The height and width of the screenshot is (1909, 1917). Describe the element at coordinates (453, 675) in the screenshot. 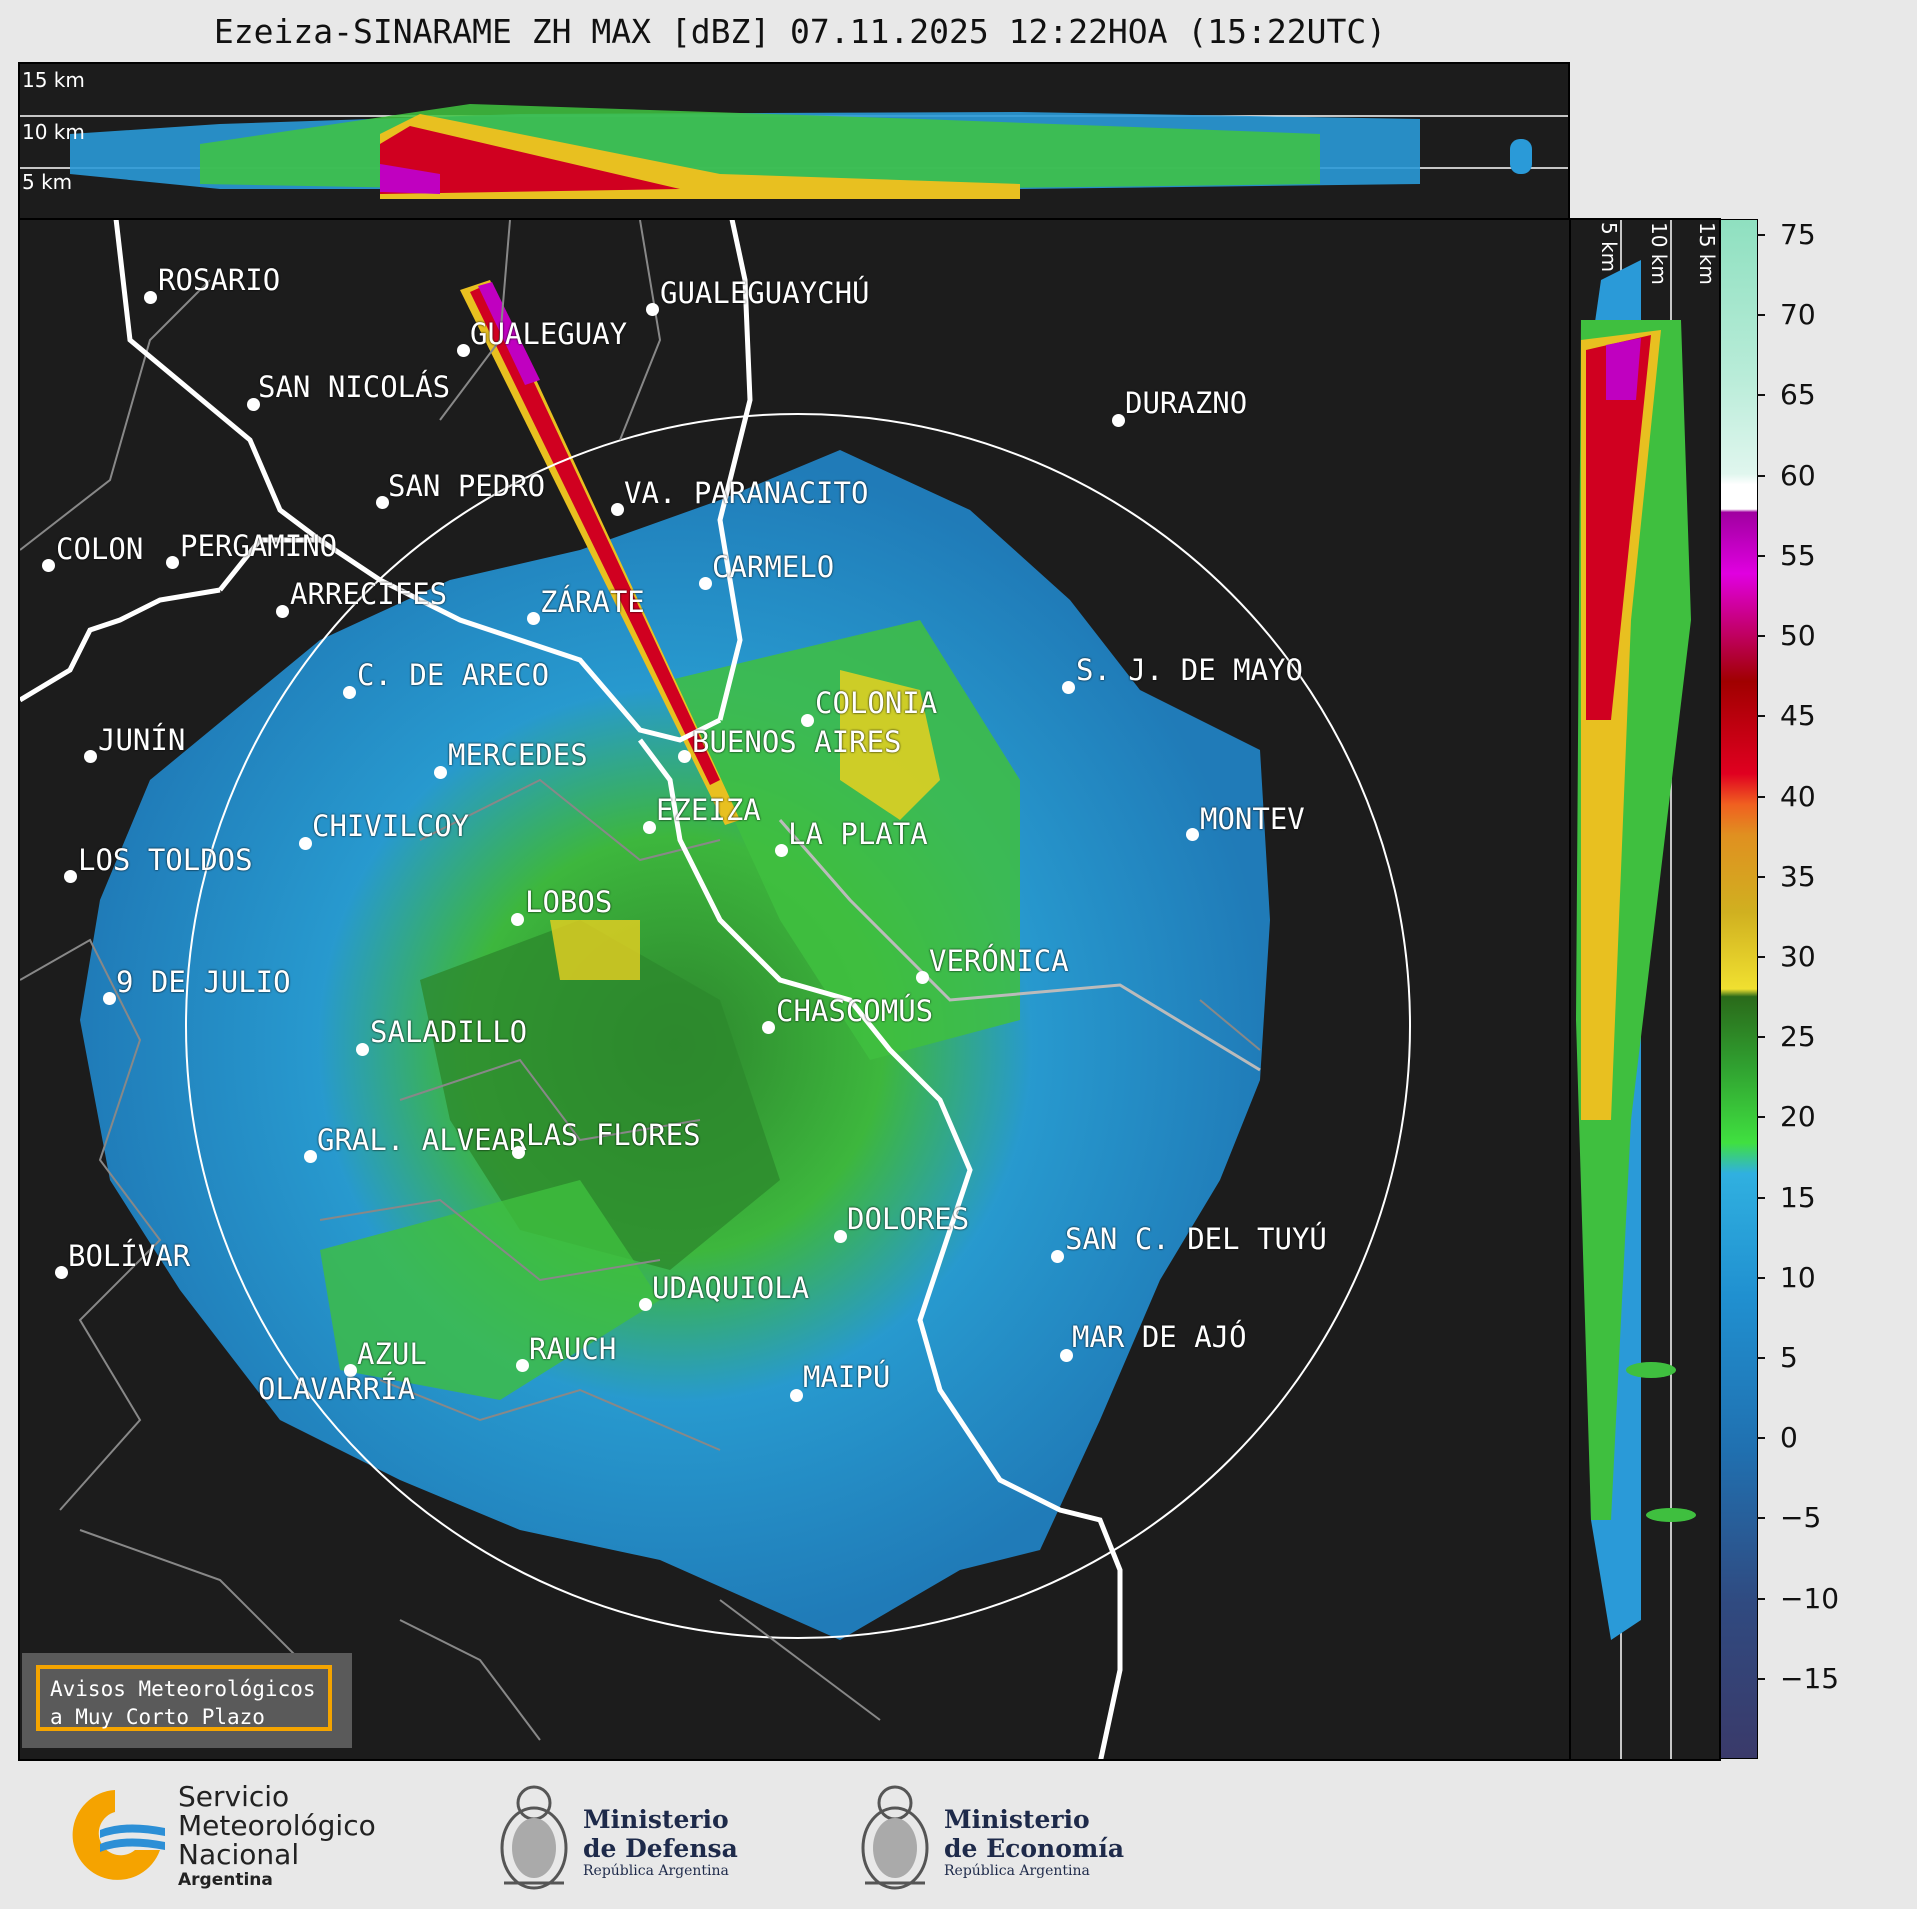

I see `city-label-c-de-areco: C. DE ARECO` at that location.